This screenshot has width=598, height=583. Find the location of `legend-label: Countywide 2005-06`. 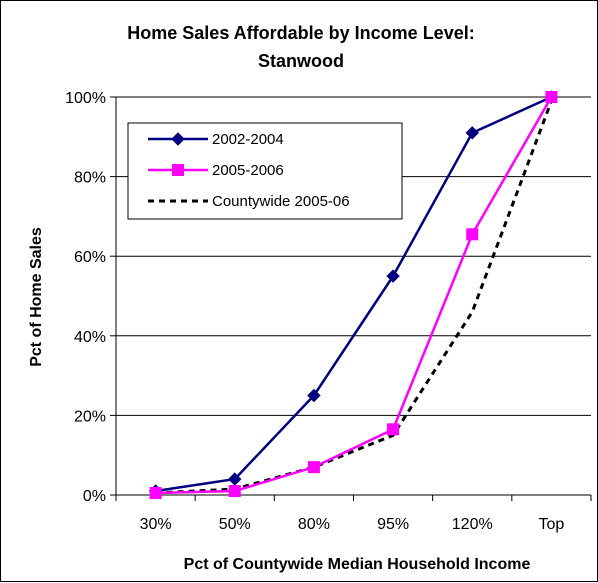

legend-label: Countywide 2005-06 is located at coordinates (281, 201).